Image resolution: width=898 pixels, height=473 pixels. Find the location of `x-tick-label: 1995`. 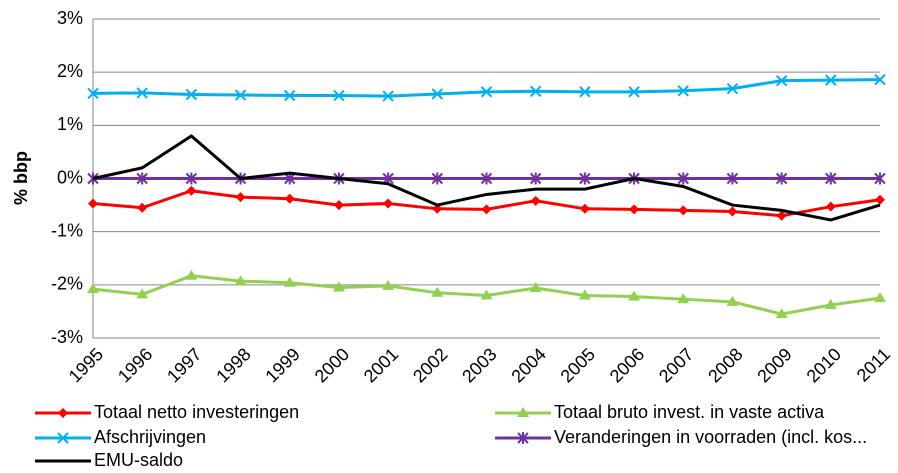

x-tick-label: 1995 is located at coordinates (86, 365).